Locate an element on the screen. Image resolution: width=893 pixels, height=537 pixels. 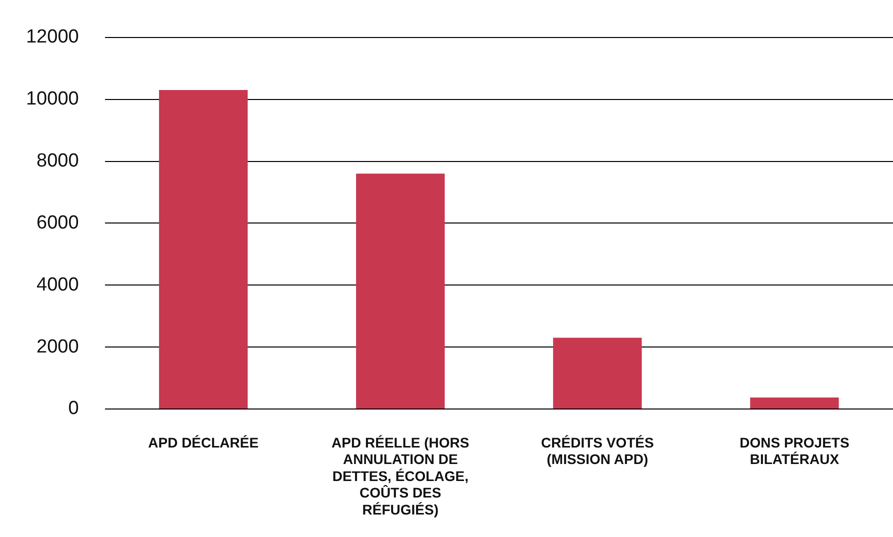
y-tick-label: 2000 is located at coordinates (57, 347).